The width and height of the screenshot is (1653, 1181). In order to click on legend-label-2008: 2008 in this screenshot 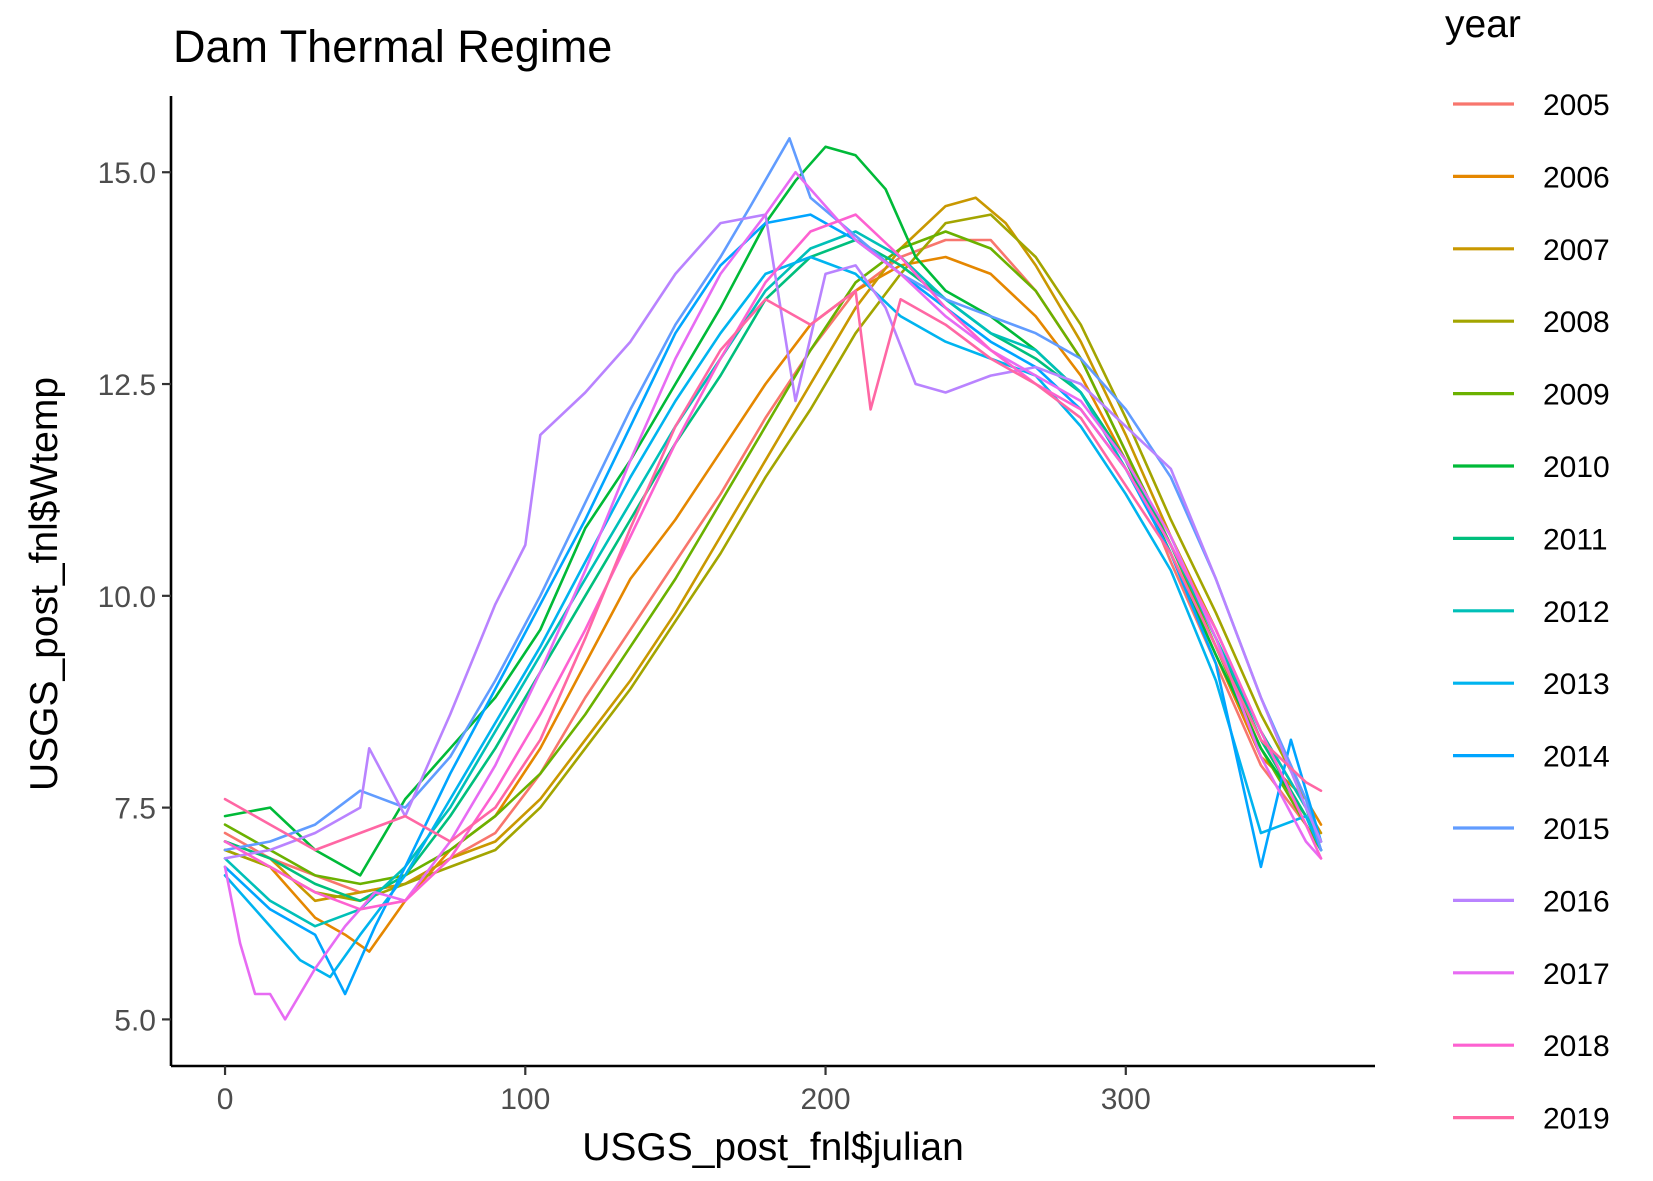, I will do `click(1576, 322)`.